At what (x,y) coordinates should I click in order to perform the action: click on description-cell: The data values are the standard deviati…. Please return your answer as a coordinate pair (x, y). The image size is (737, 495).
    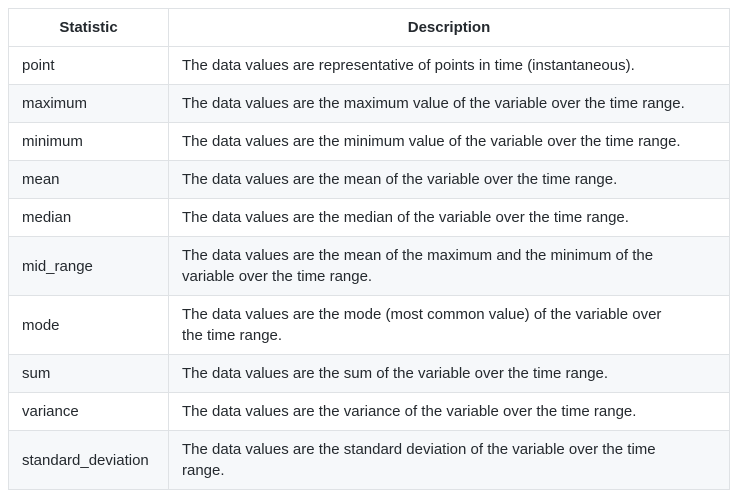
    Looking at the image, I should click on (449, 460).